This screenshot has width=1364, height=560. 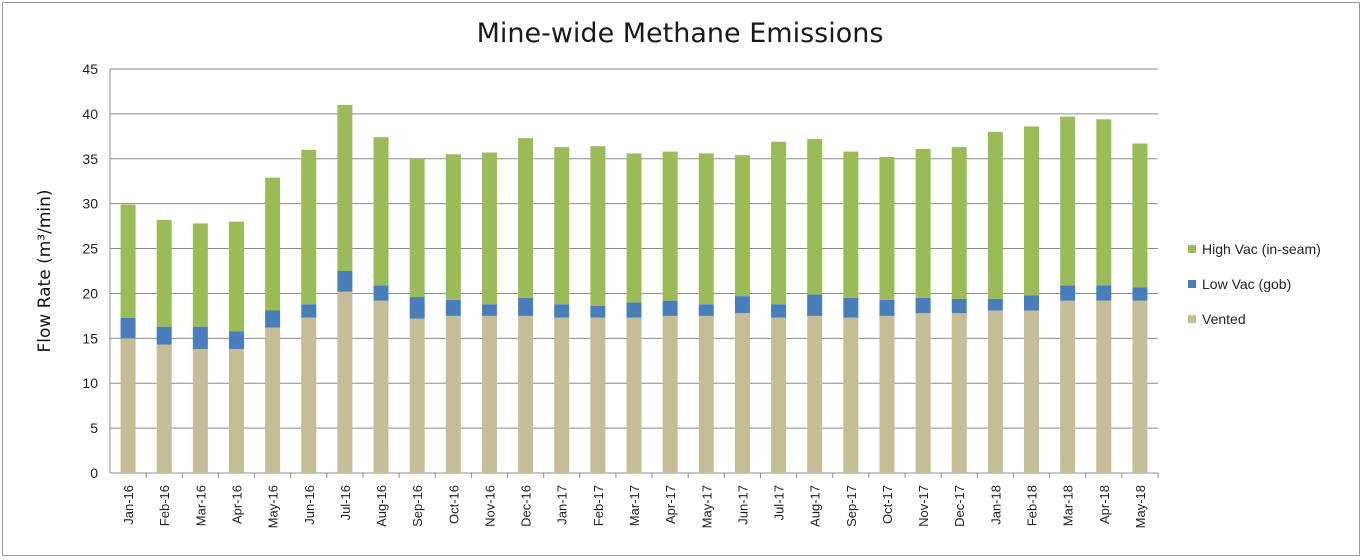 What do you see at coordinates (706, 506) in the screenshot?
I see `x-tick-label: May-17` at bounding box center [706, 506].